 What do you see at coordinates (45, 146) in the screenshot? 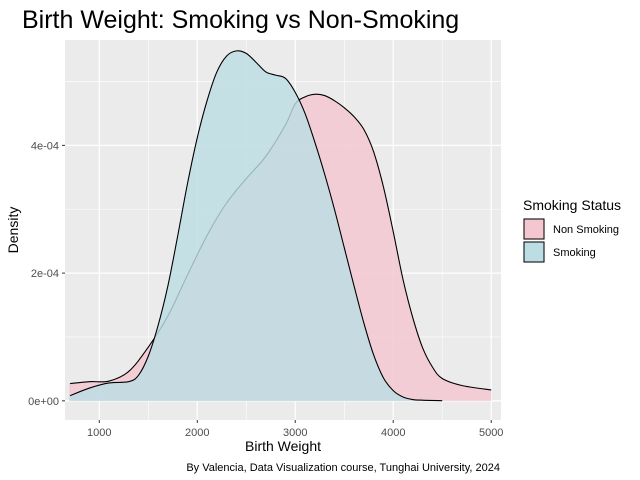
I see `y-tick-label: 4e-04` at bounding box center [45, 146].